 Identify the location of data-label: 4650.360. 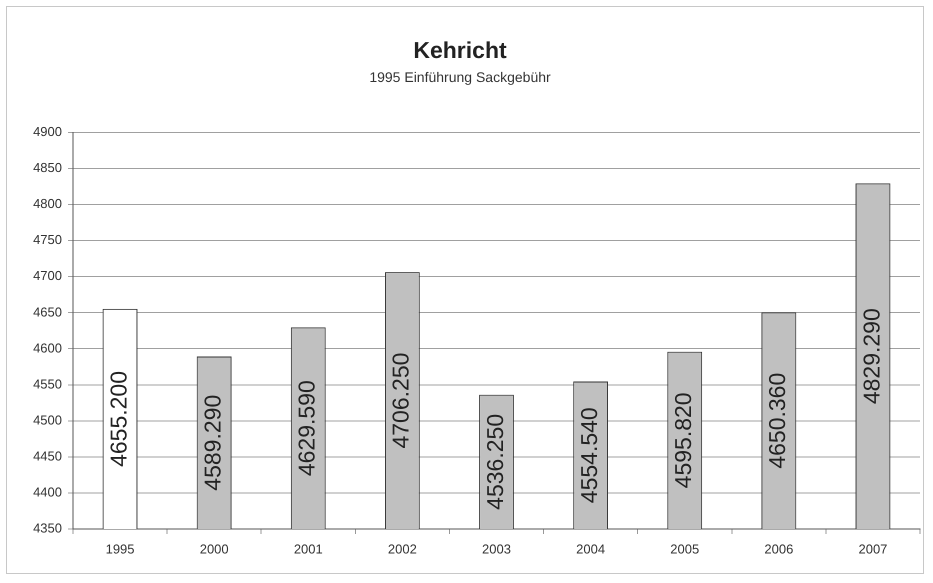
(777, 420).